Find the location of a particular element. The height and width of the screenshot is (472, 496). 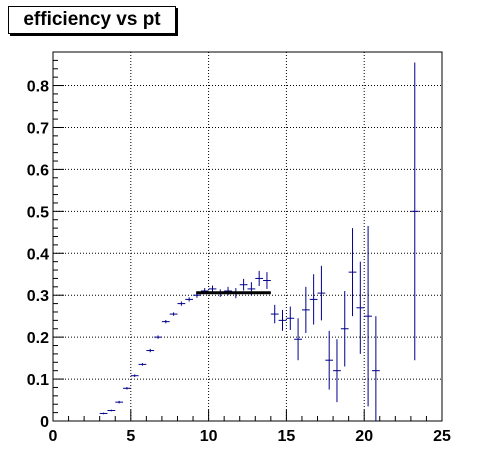

y-tick-label: 0.1 is located at coordinates (38, 380).